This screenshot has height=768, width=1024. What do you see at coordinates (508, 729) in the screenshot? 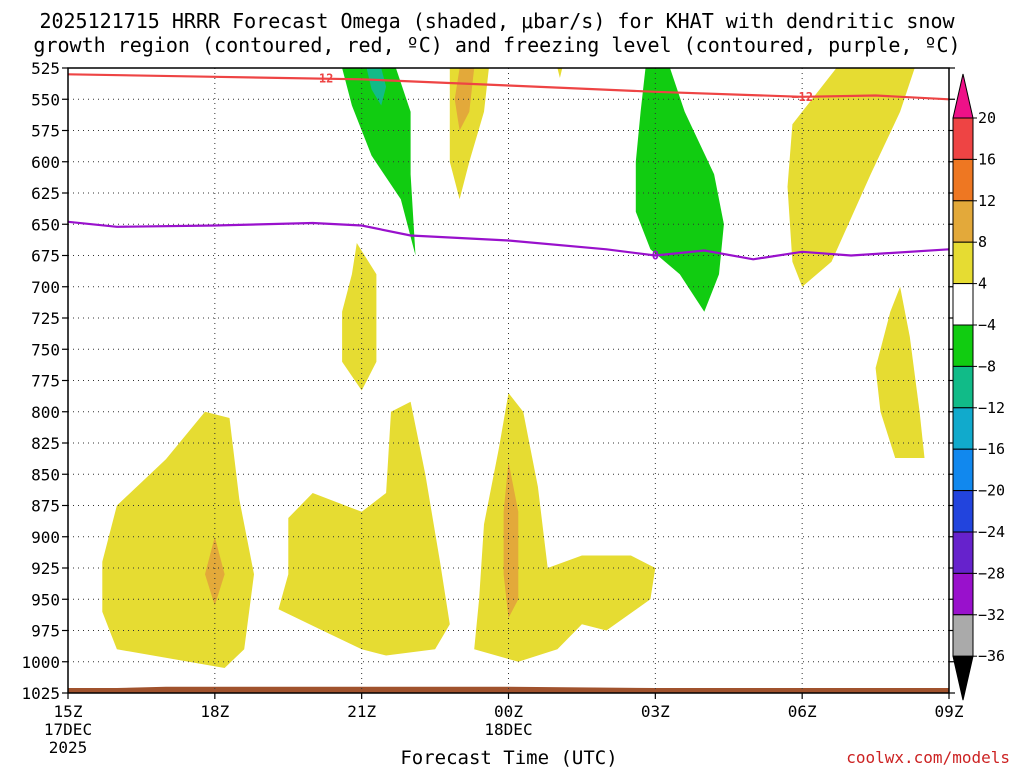
I see `x-tick-date-00Z: 18DEC` at bounding box center [508, 729].